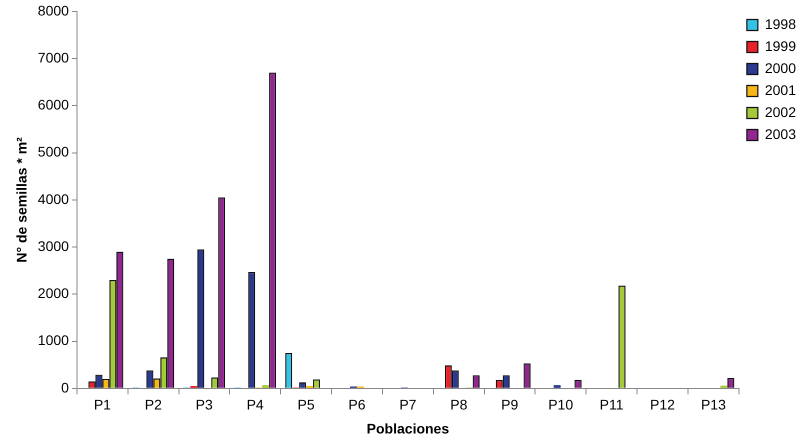 The height and width of the screenshot is (447, 811). Describe the element at coordinates (561, 404) in the screenshot. I see `x-tick-label: P10` at that location.